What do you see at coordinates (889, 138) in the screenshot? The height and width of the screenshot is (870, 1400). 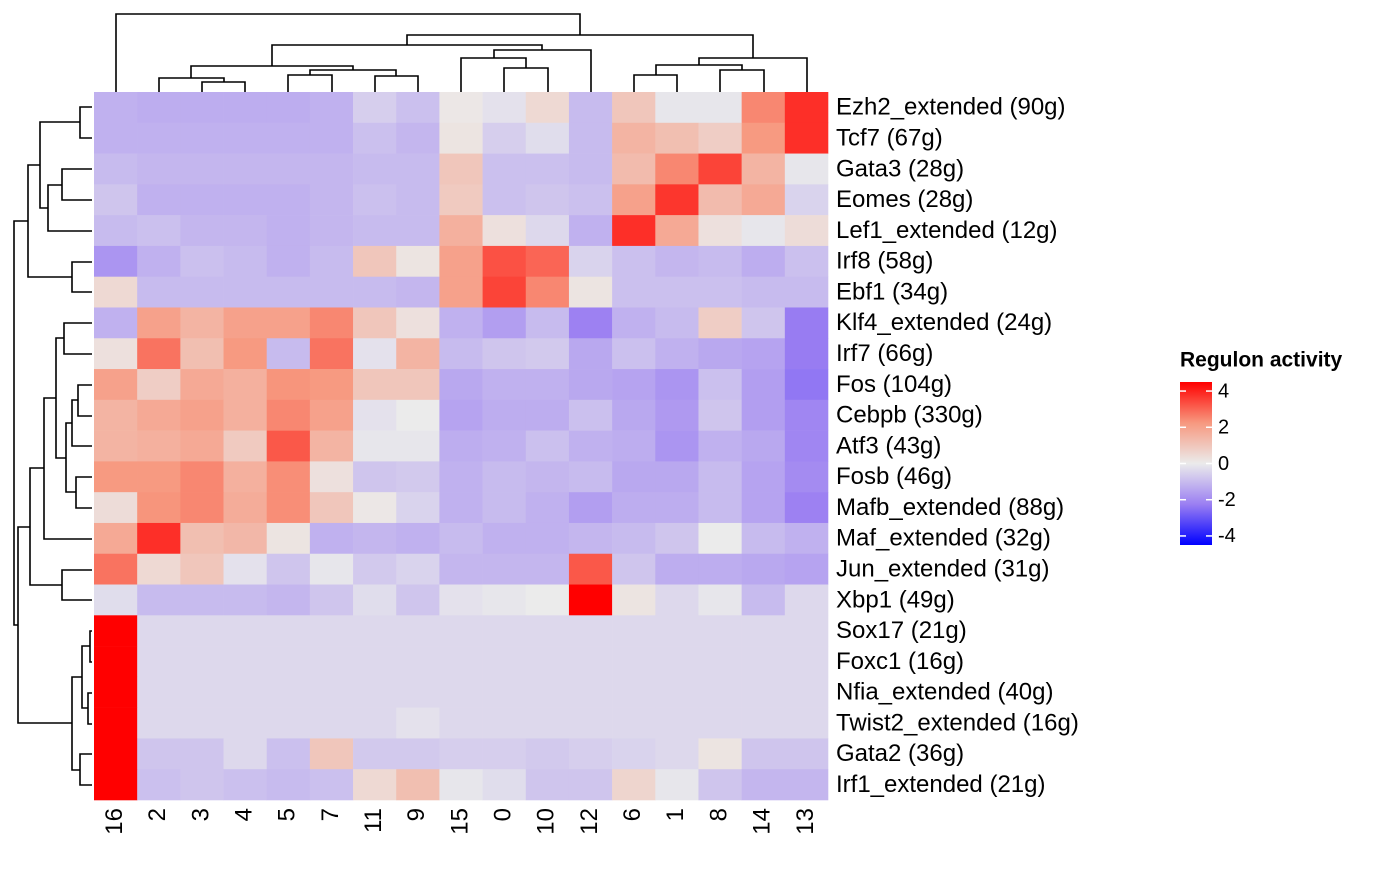 I see `row-label: Tcf7 (67g)` at bounding box center [889, 138].